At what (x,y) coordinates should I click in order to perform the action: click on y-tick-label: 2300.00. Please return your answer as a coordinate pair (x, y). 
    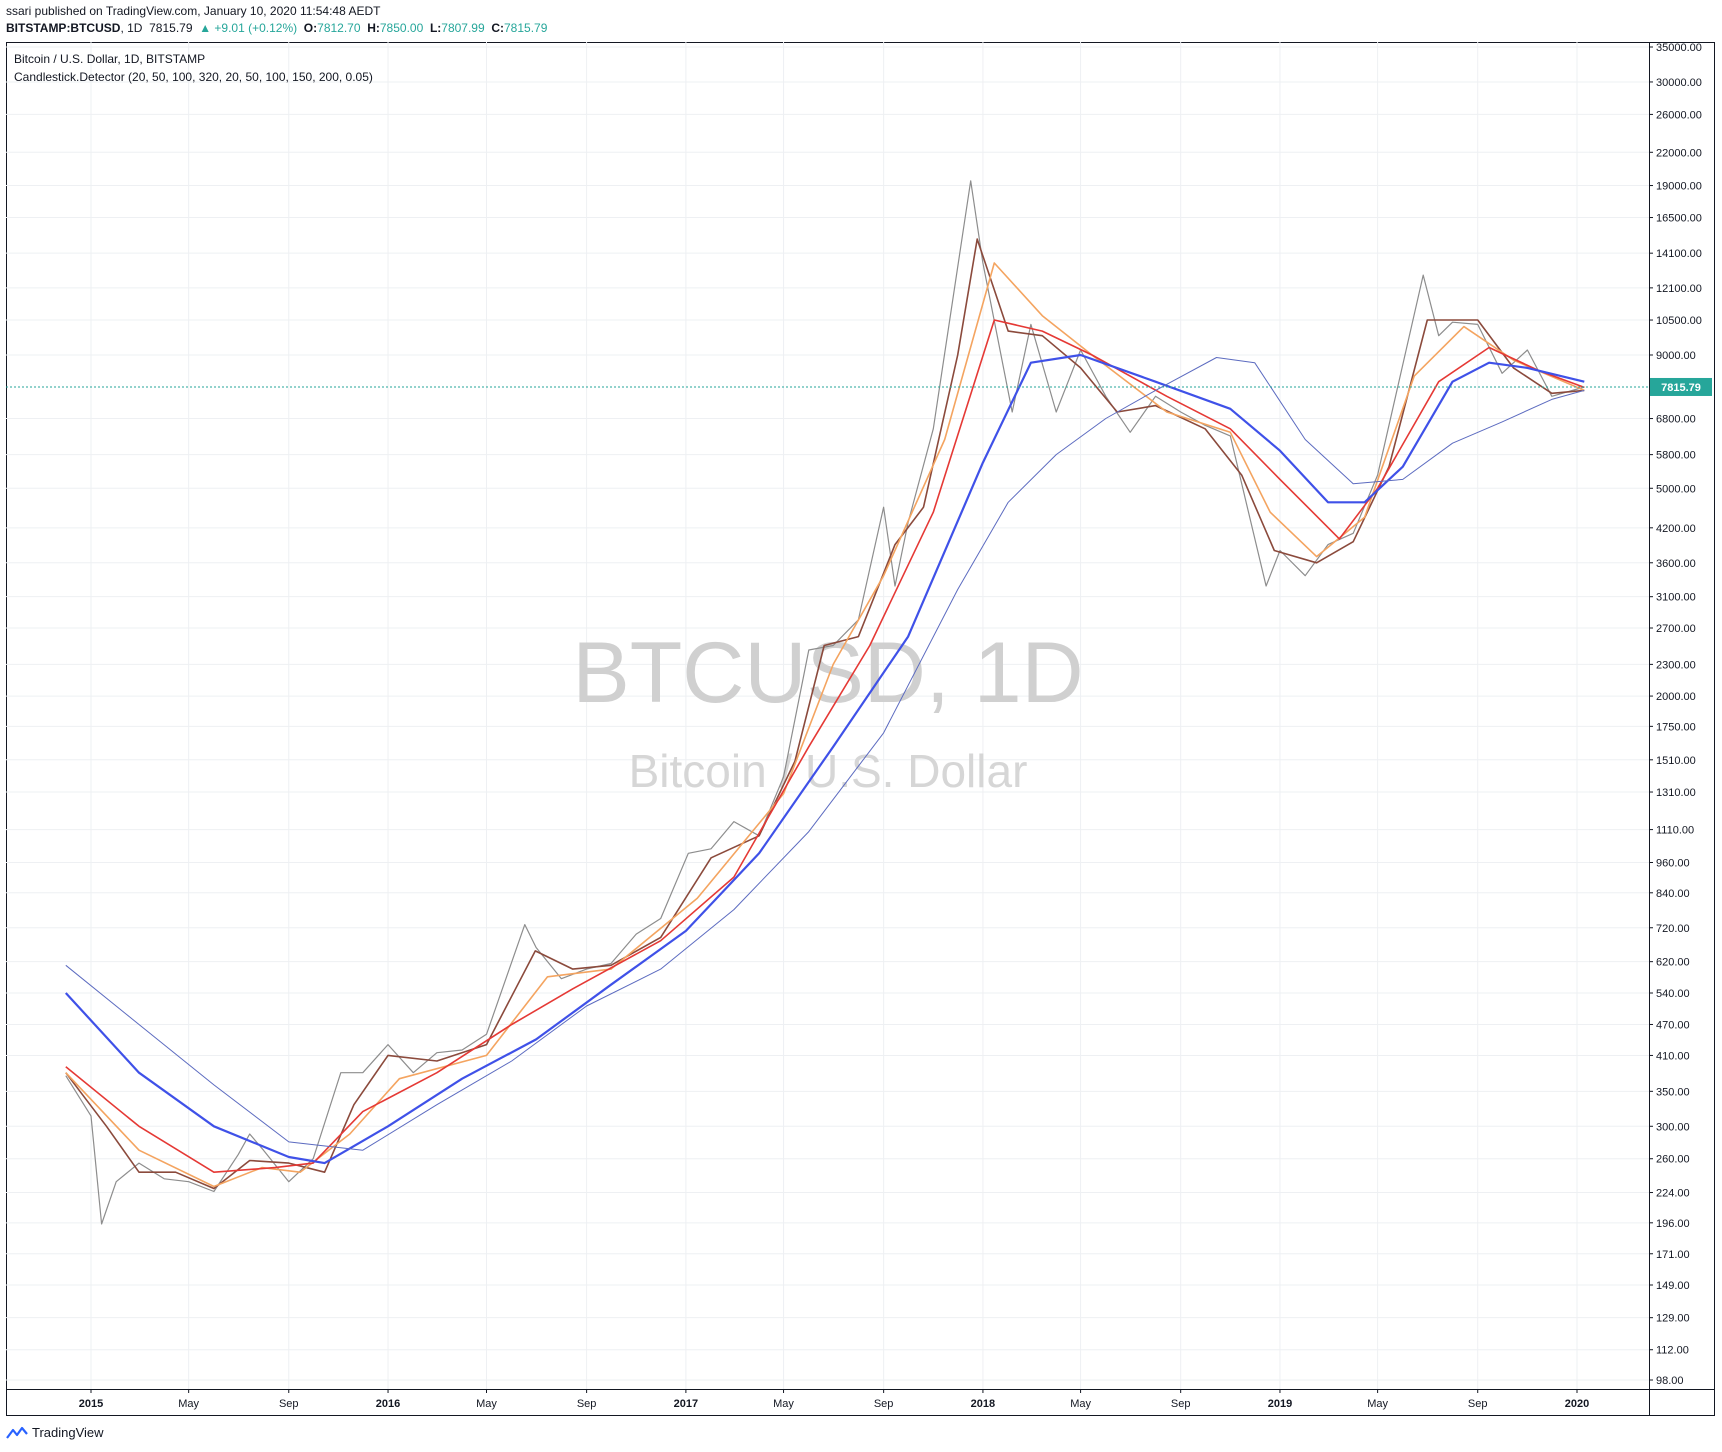
    Looking at the image, I should click on (1676, 665).